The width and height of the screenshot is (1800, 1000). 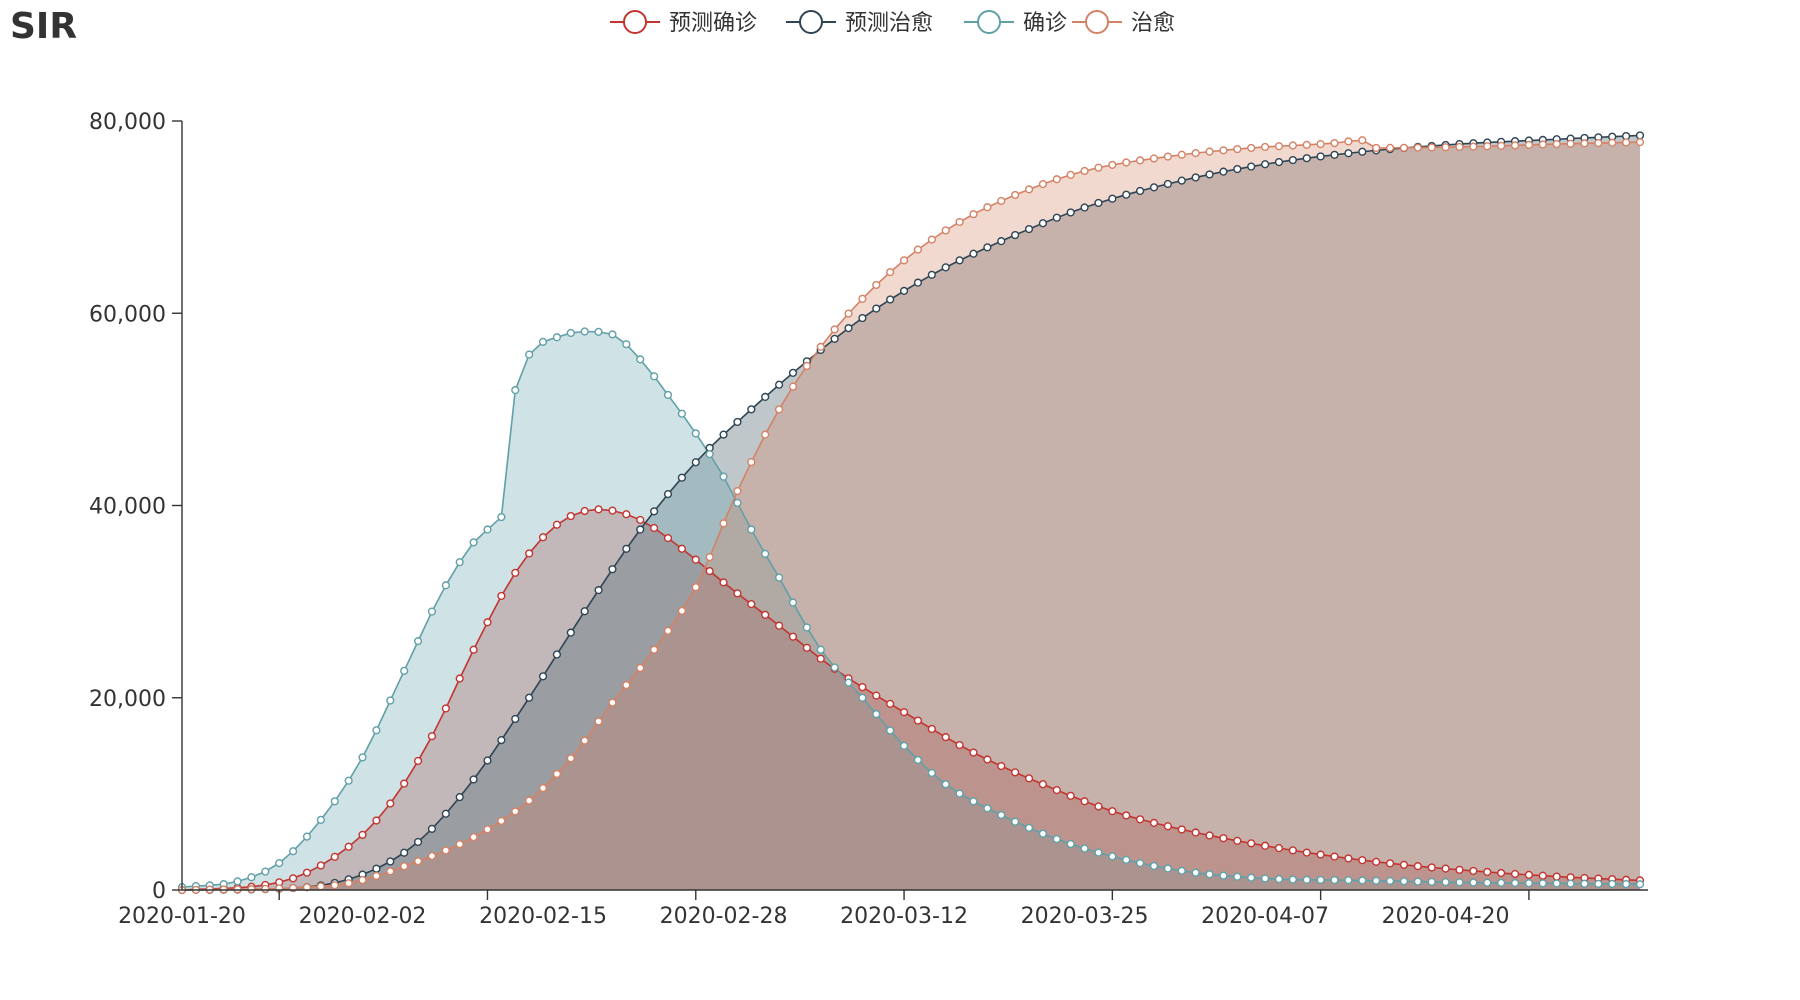 What do you see at coordinates (859, 23) in the screenshot?
I see `legend-item-1: 预测治愈` at bounding box center [859, 23].